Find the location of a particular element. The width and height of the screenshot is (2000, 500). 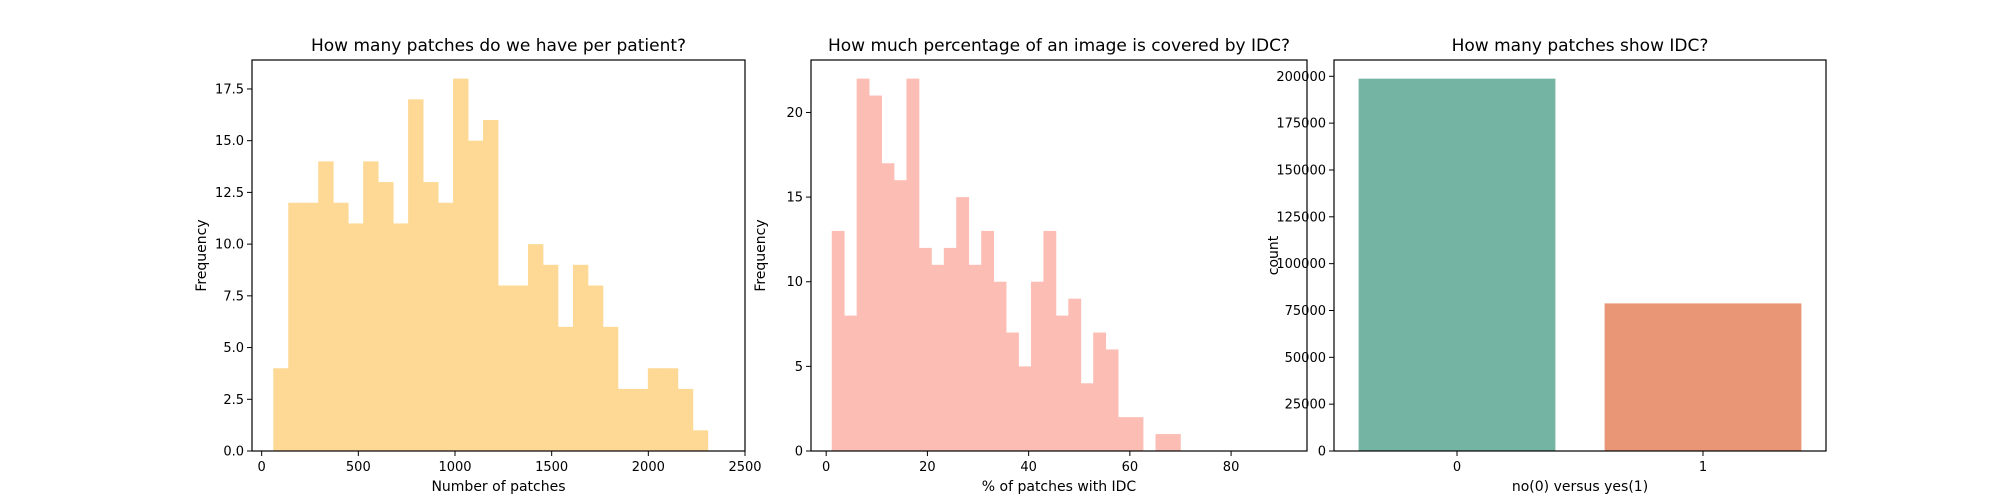

x-tick-label: 2500 is located at coordinates (744, 467).